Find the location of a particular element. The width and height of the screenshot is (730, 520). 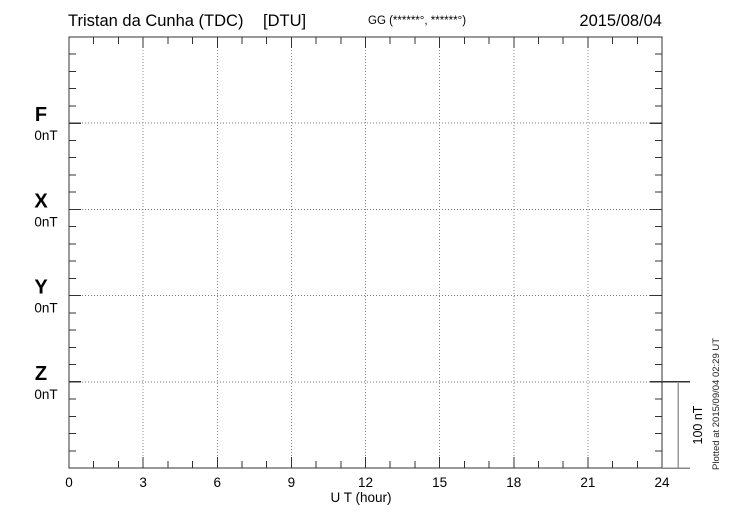

trace-label-group-Y: Y 0nT is located at coordinates (45, 296).